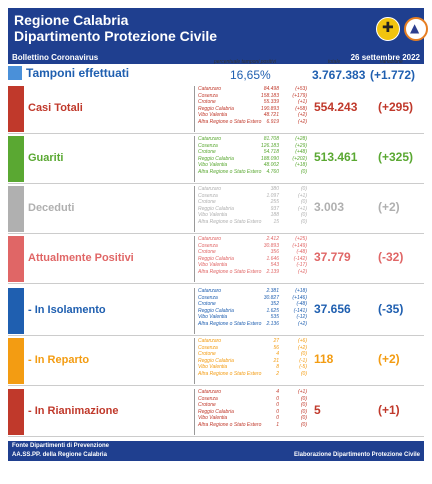 This screenshot has width=432, height=484. Describe the element at coordinates (252, 189) in the screenshot. I see `province-row: Catanzaro 380 (0)` at that location.